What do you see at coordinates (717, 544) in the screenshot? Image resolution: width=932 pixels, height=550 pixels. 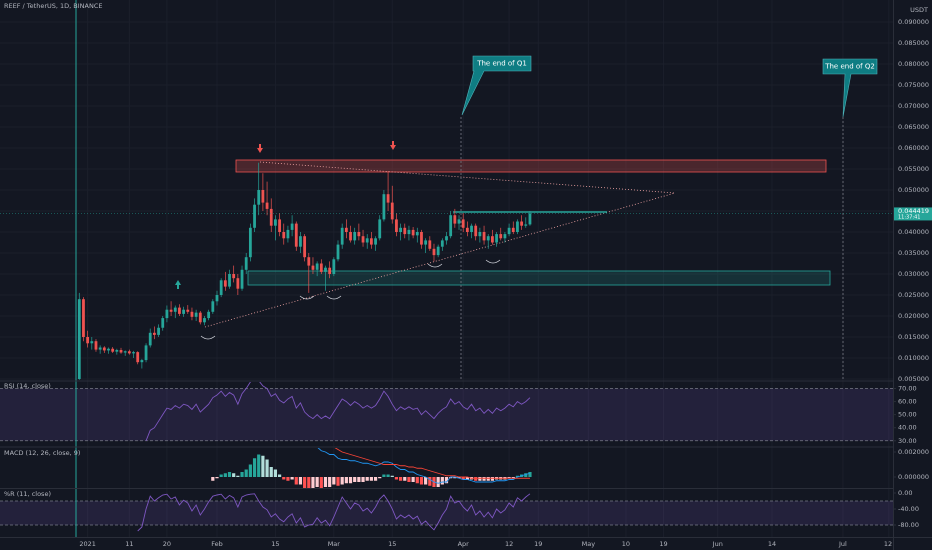 I see `x-tick-label: Jun` at bounding box center [717, 544].